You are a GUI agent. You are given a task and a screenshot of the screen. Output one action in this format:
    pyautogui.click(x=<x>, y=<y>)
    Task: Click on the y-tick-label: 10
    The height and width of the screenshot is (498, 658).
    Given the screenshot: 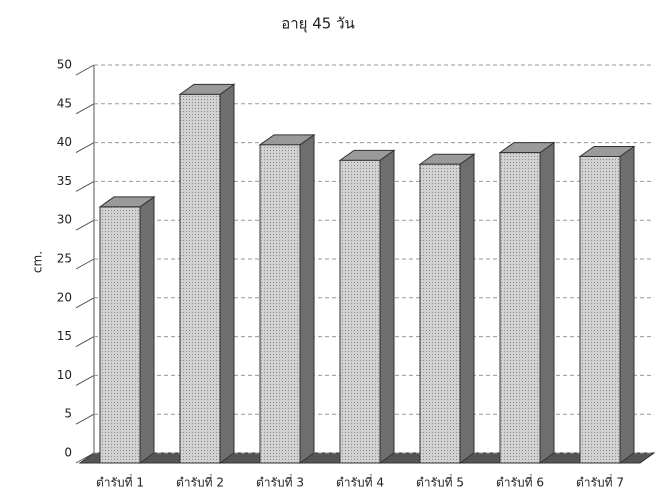 What is the action you would take?
    pyautogui.click(x=64, y=375)
    